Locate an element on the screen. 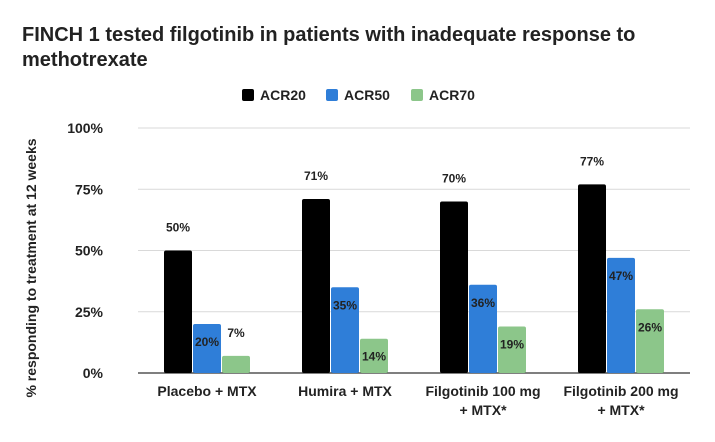 This screenshot has height=442, width=715. legend: ACR20 ACR50 ACR70 is located at coordinates (358, 95).